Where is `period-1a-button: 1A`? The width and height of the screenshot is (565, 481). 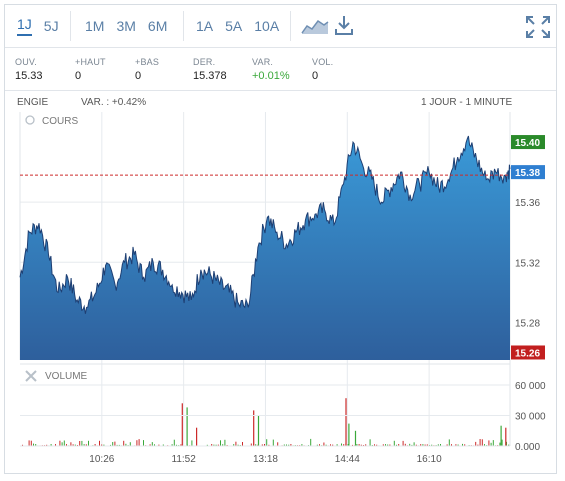
period-1a-button: 1A is located at coordinates (205, 26).